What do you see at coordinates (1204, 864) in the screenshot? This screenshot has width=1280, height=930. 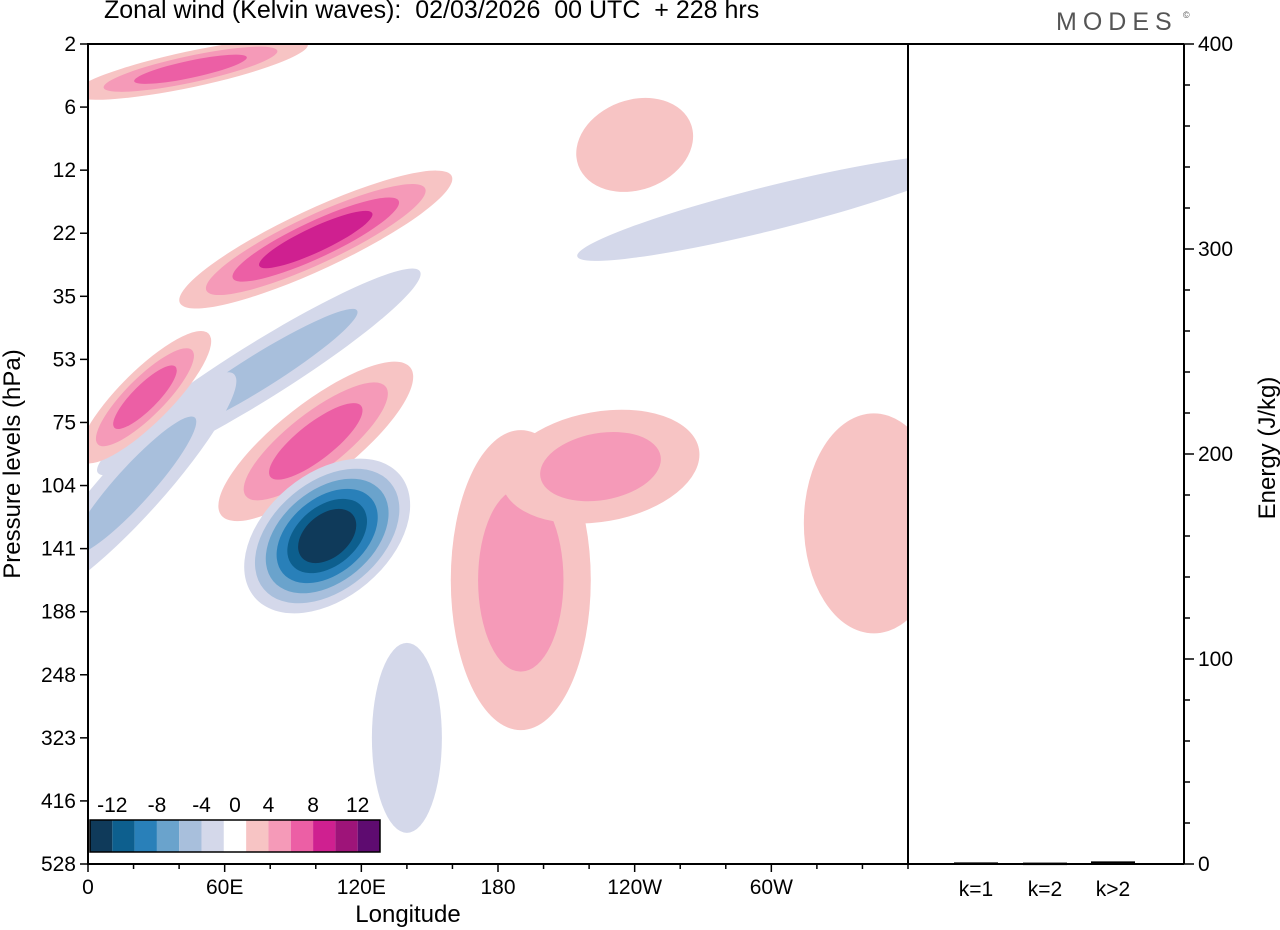 I see `energy-tick-label: 0` at bounding box center [1204, 864].